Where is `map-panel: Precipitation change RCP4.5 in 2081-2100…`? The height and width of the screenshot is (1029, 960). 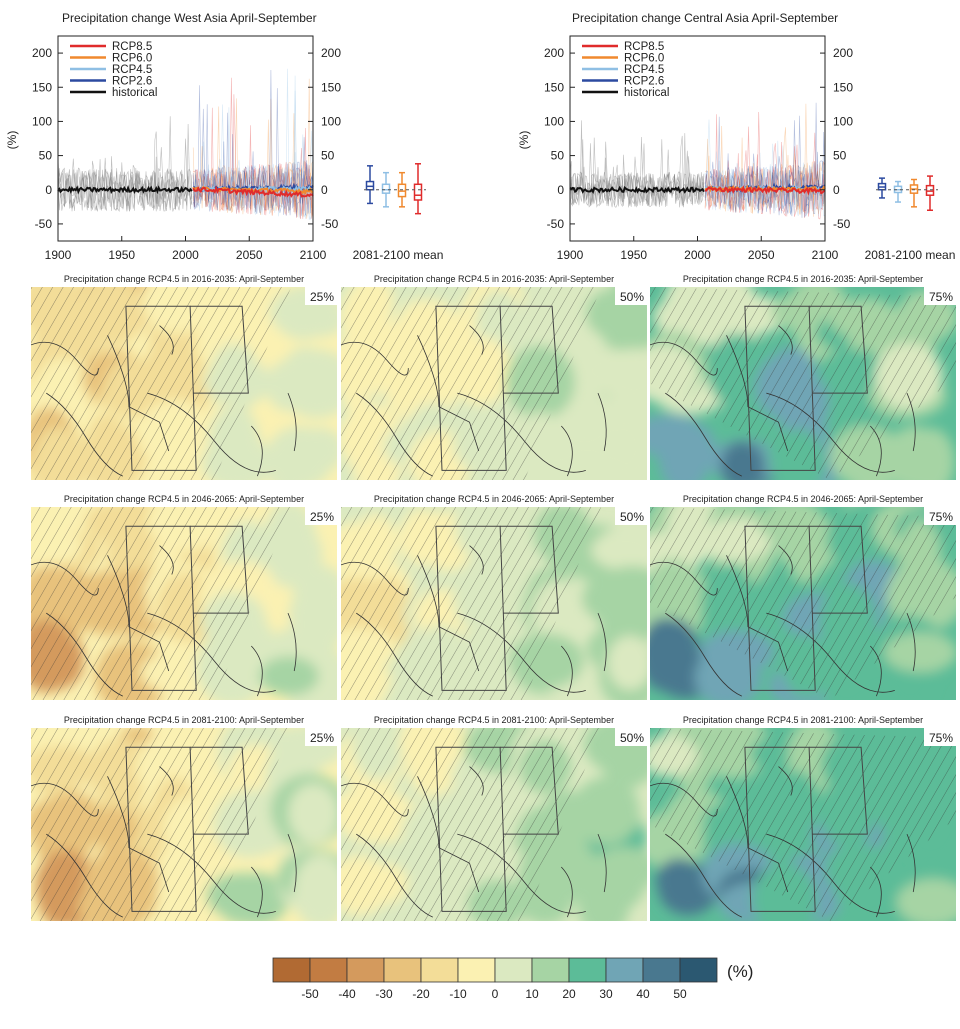 map-panel: Precipitation change RCP4.5 in 2081-2100… is located at coordinates (803, 818).